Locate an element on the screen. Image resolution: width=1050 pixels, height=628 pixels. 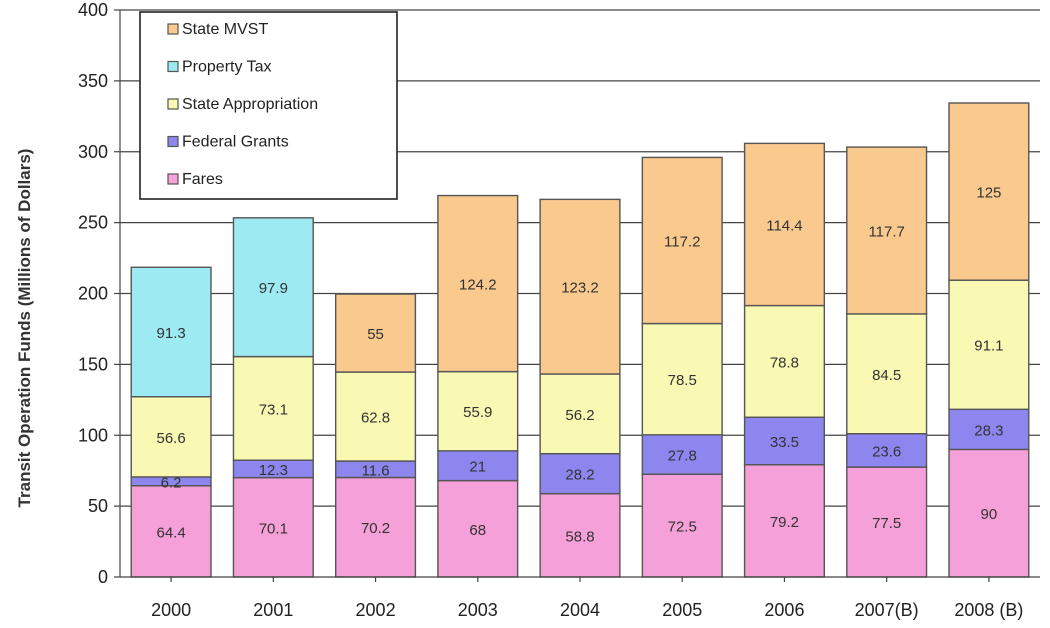
data-label: 73.1 is located at coordinates (273, 409).